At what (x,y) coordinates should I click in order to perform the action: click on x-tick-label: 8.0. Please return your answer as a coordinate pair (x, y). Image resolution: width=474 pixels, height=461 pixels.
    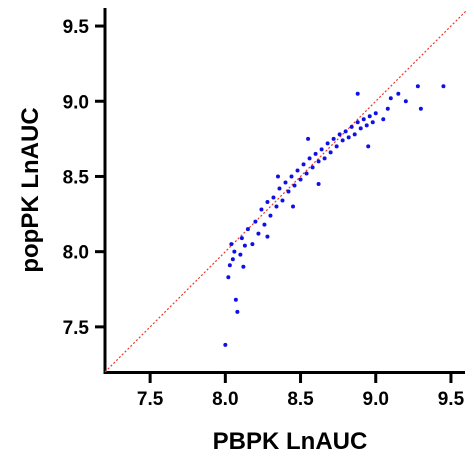
    Looking at the image, I should click on (225, 399).